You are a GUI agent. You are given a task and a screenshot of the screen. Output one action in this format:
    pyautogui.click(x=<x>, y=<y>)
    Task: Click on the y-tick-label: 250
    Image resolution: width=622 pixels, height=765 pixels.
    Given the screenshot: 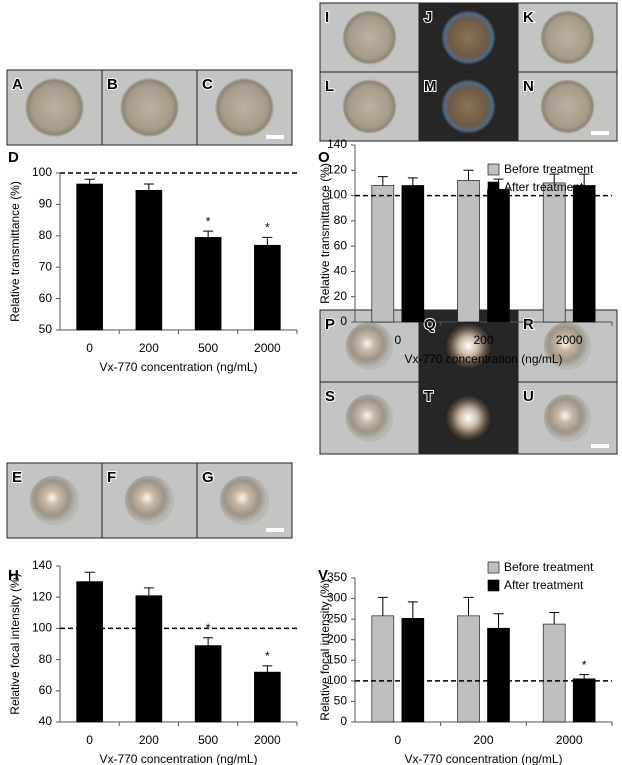 What is the action you would take?
    pyautogui.click(x=337, y=618)
    